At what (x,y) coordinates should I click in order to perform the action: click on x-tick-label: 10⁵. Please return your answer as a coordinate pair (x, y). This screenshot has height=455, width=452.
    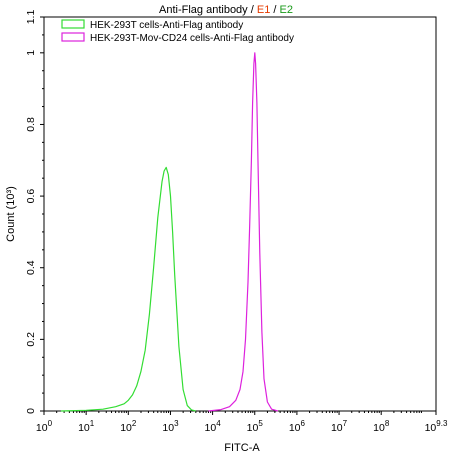
    Looking at the image, I should click on (255, 426).